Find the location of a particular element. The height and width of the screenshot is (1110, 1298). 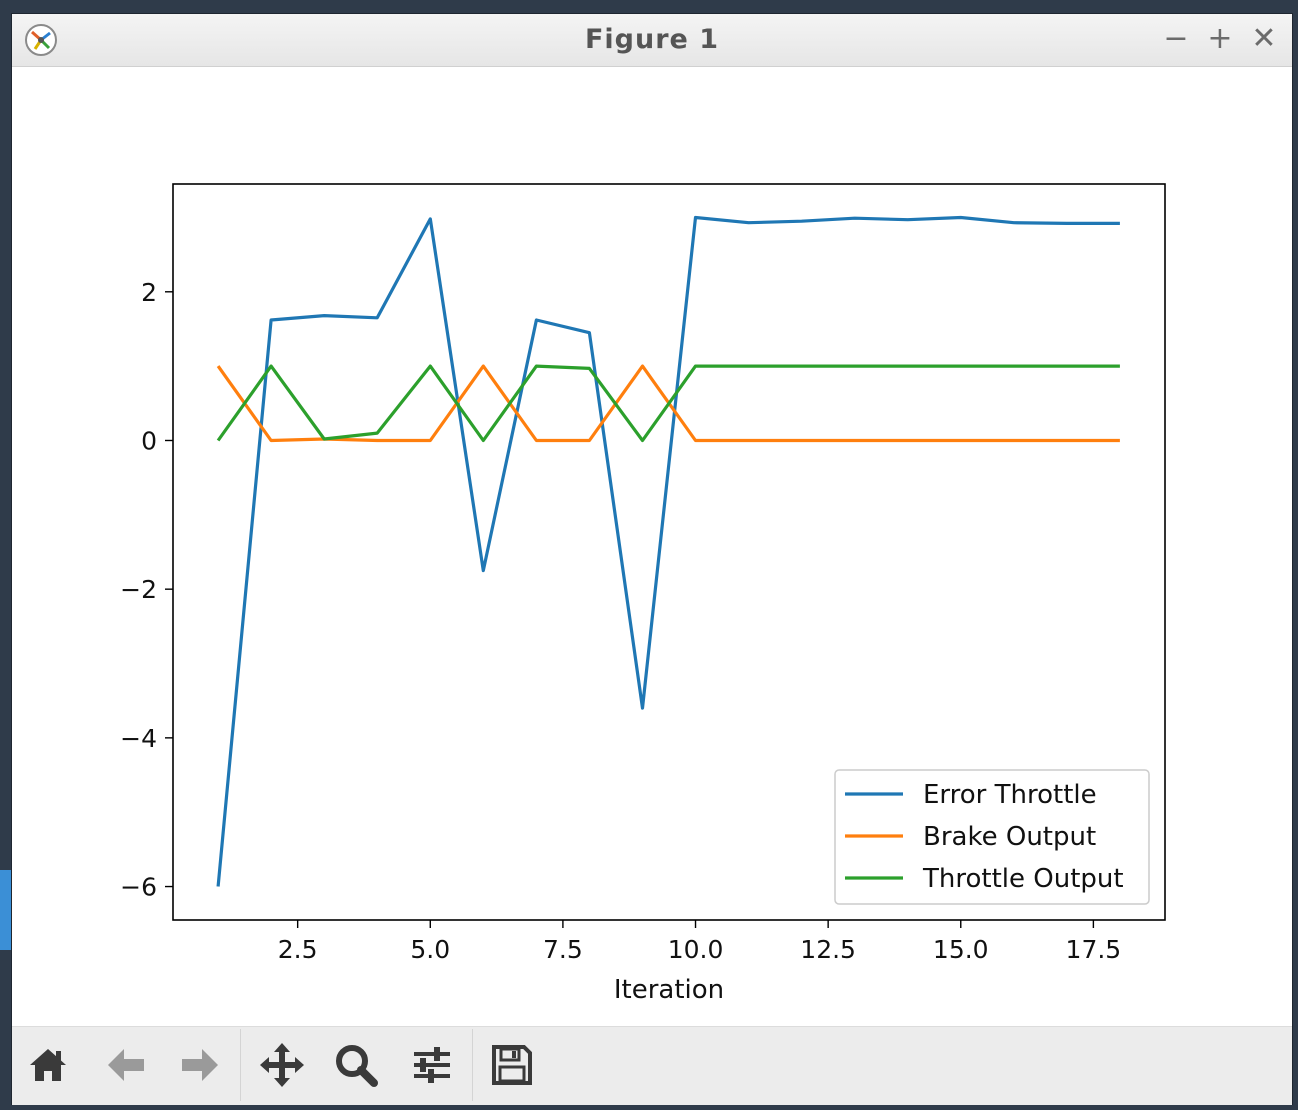

save-button is located at coordinates (512, 1065).